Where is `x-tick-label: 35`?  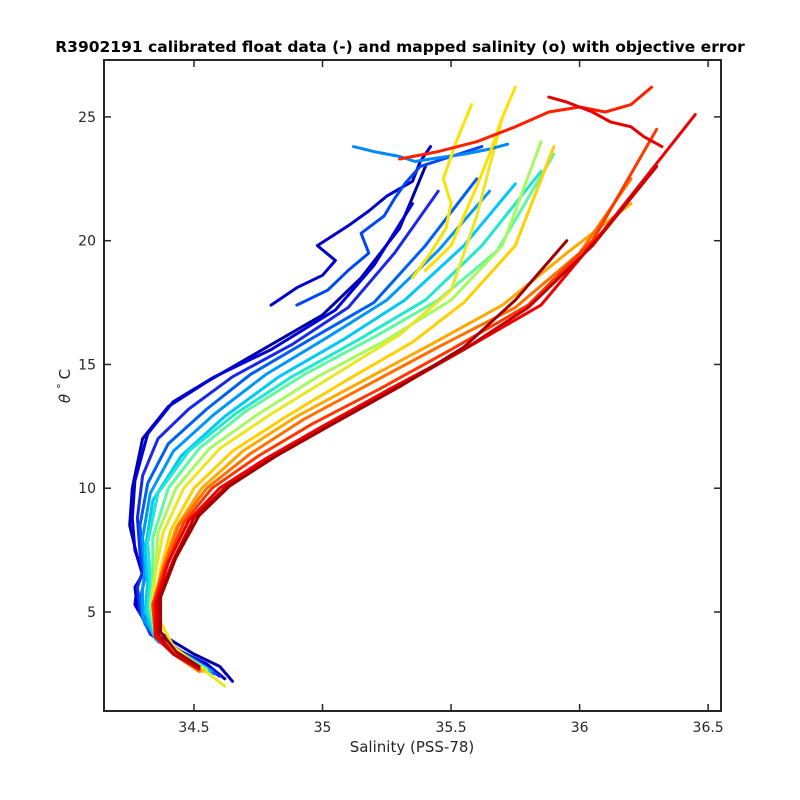 x-tick-label: 35 is located at coordinates (323, 728).